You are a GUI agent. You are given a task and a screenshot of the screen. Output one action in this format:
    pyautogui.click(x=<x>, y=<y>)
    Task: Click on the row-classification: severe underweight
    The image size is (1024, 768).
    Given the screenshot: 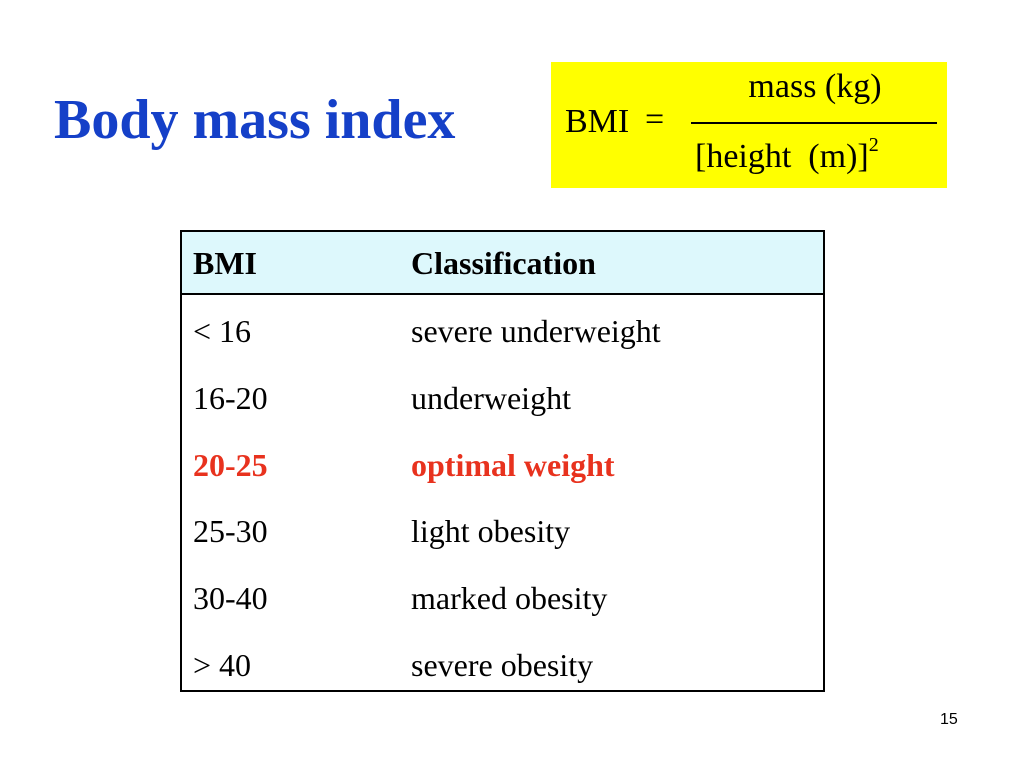 What is the action you would take?
    pyautogui.click(x=536, y=331)
    